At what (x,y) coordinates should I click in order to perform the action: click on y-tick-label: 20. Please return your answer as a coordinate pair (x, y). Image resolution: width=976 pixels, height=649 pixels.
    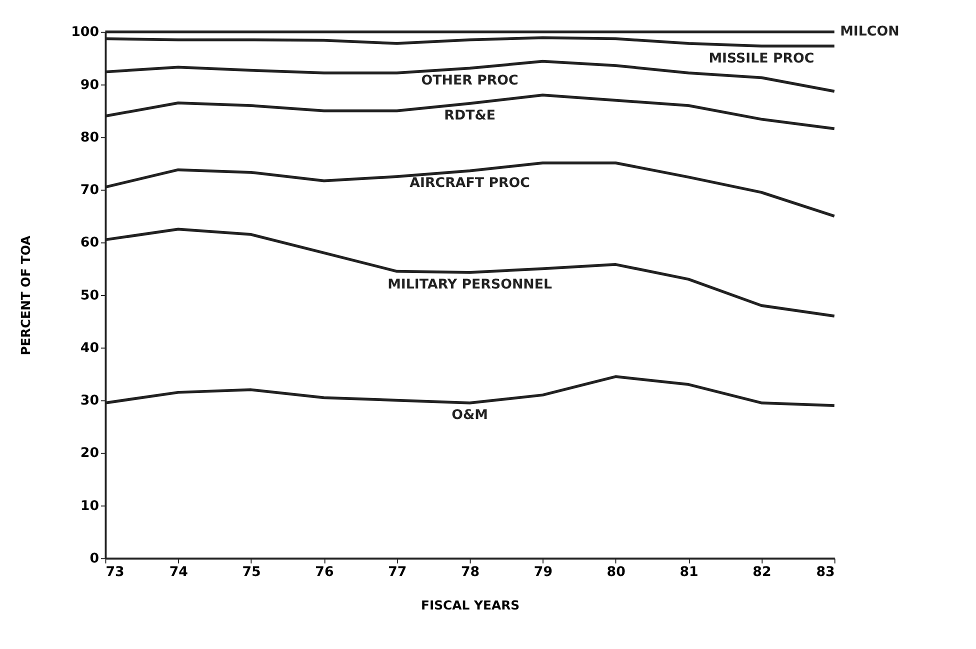
    Looking at the image, I should click on (90, 454).